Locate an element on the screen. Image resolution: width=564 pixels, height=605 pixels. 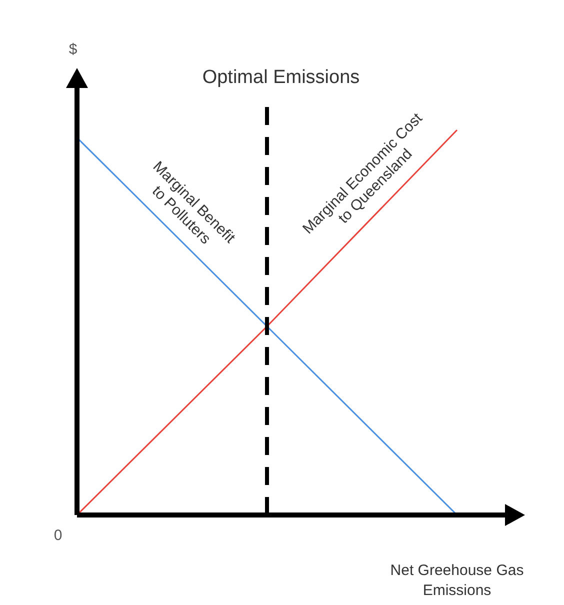
chart-title: Optimal Emissions is located at coordinates (281, 77).